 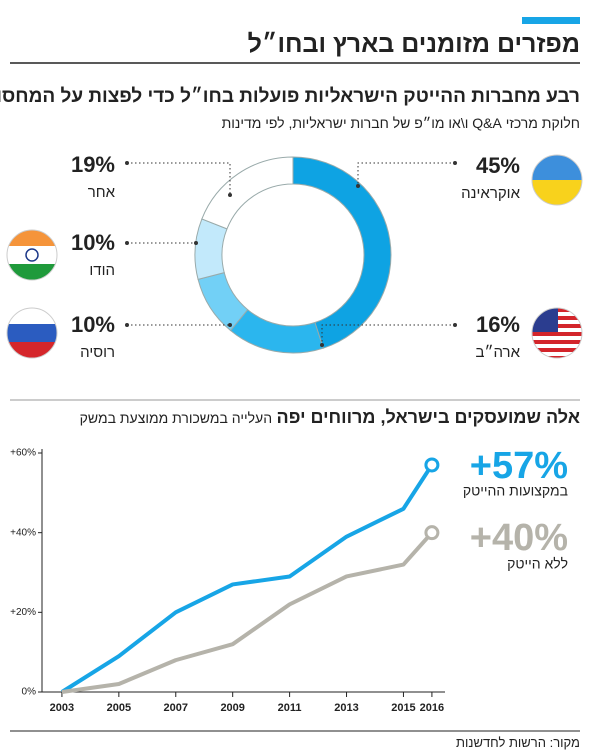 I want to click on category-label: אוקראינה, so click(x=490, y=193).